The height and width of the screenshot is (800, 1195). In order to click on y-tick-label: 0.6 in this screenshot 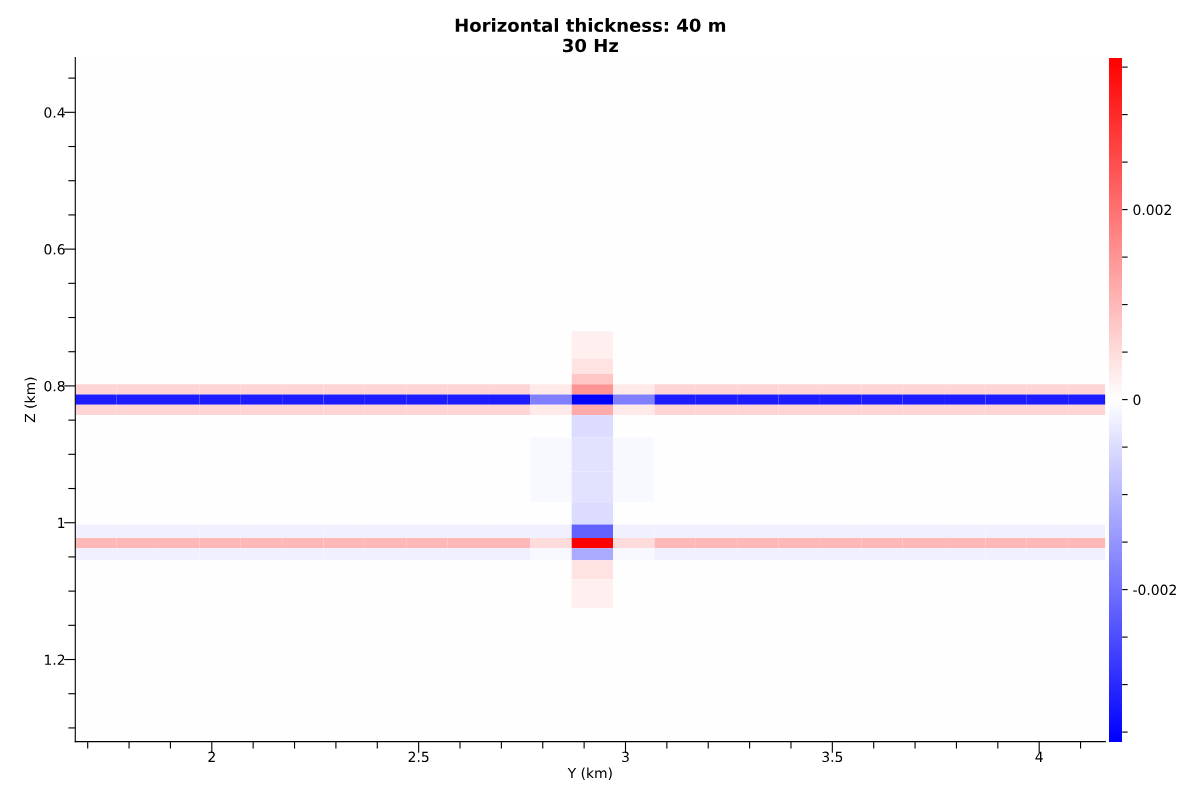, I will do `click(54, 249)`.